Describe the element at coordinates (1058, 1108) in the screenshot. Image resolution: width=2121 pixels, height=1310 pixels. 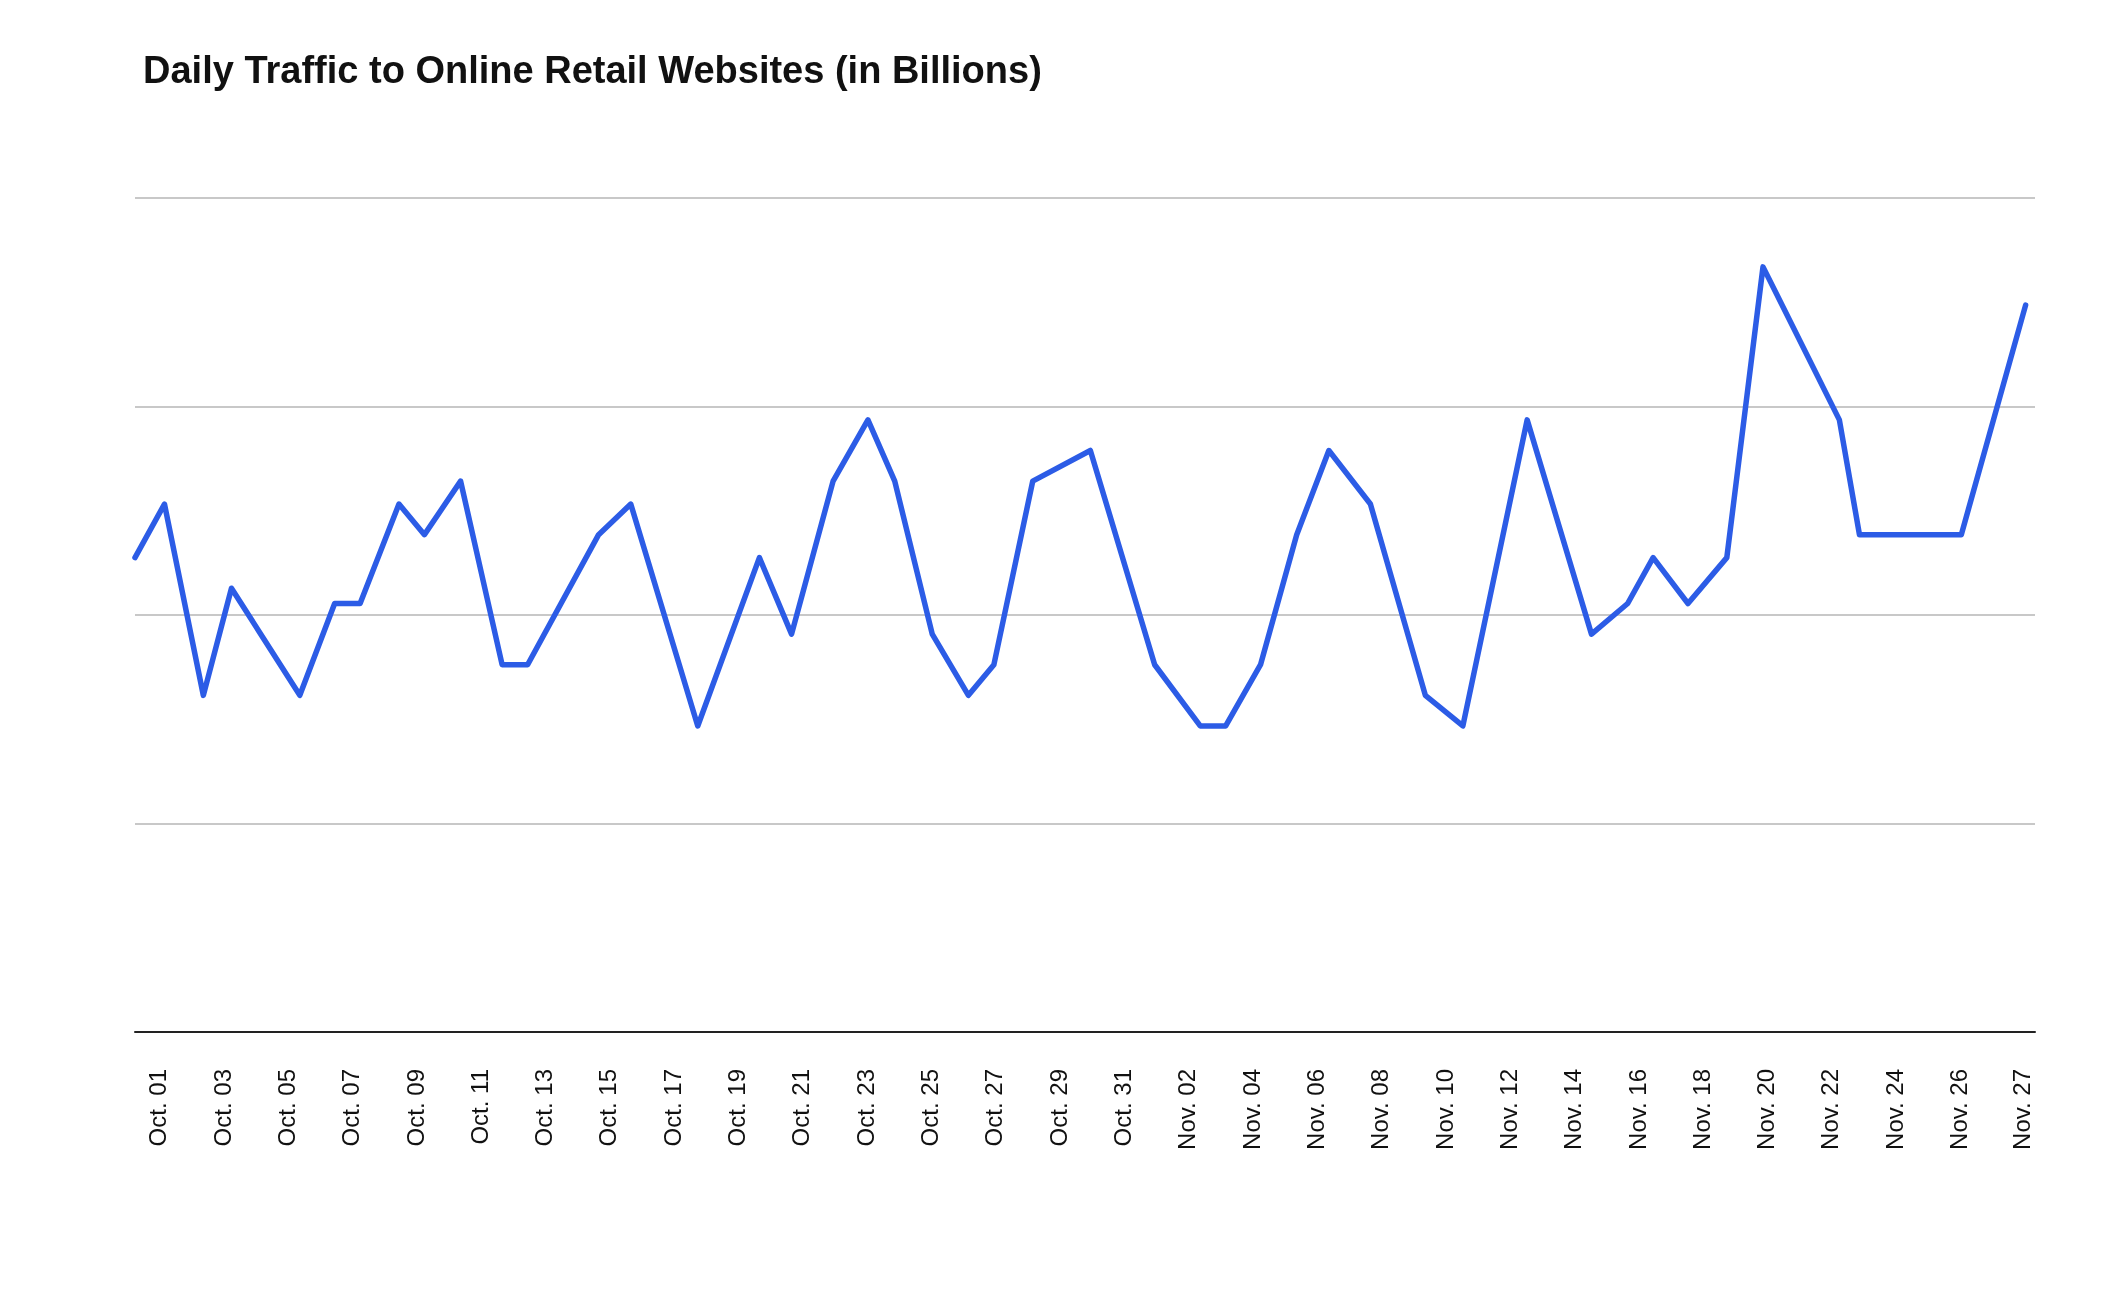
I see `x-tick-label: Oct. 29` at that location.